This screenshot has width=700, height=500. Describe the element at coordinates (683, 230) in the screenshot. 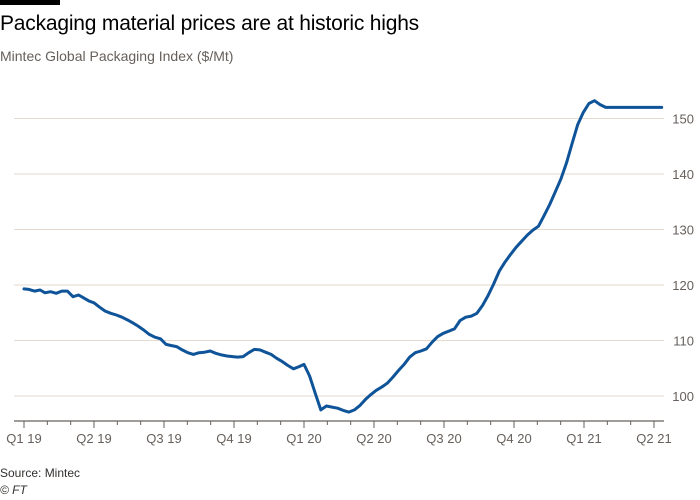

I see `y-tick-label: 130` at that location.